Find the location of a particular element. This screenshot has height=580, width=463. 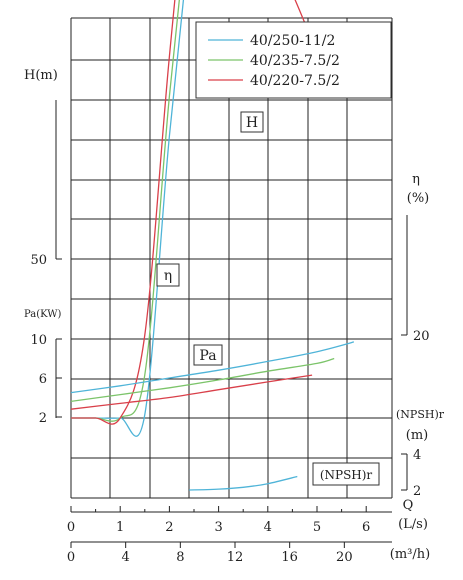

legend: 40/250-11/2 40/235-7.5/2 40/220-7.5/2 is located at coordinates (293, 60).